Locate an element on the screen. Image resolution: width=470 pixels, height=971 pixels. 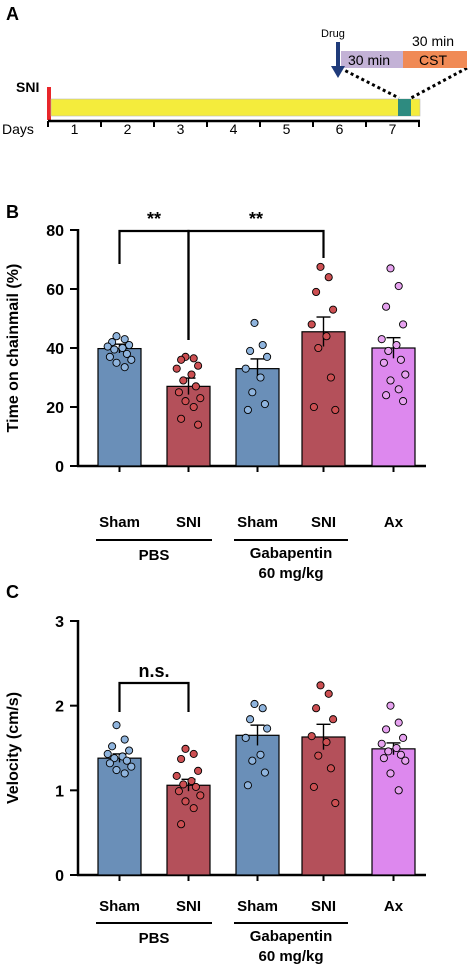
cst-label: CST is located at coordinates (433, 60).